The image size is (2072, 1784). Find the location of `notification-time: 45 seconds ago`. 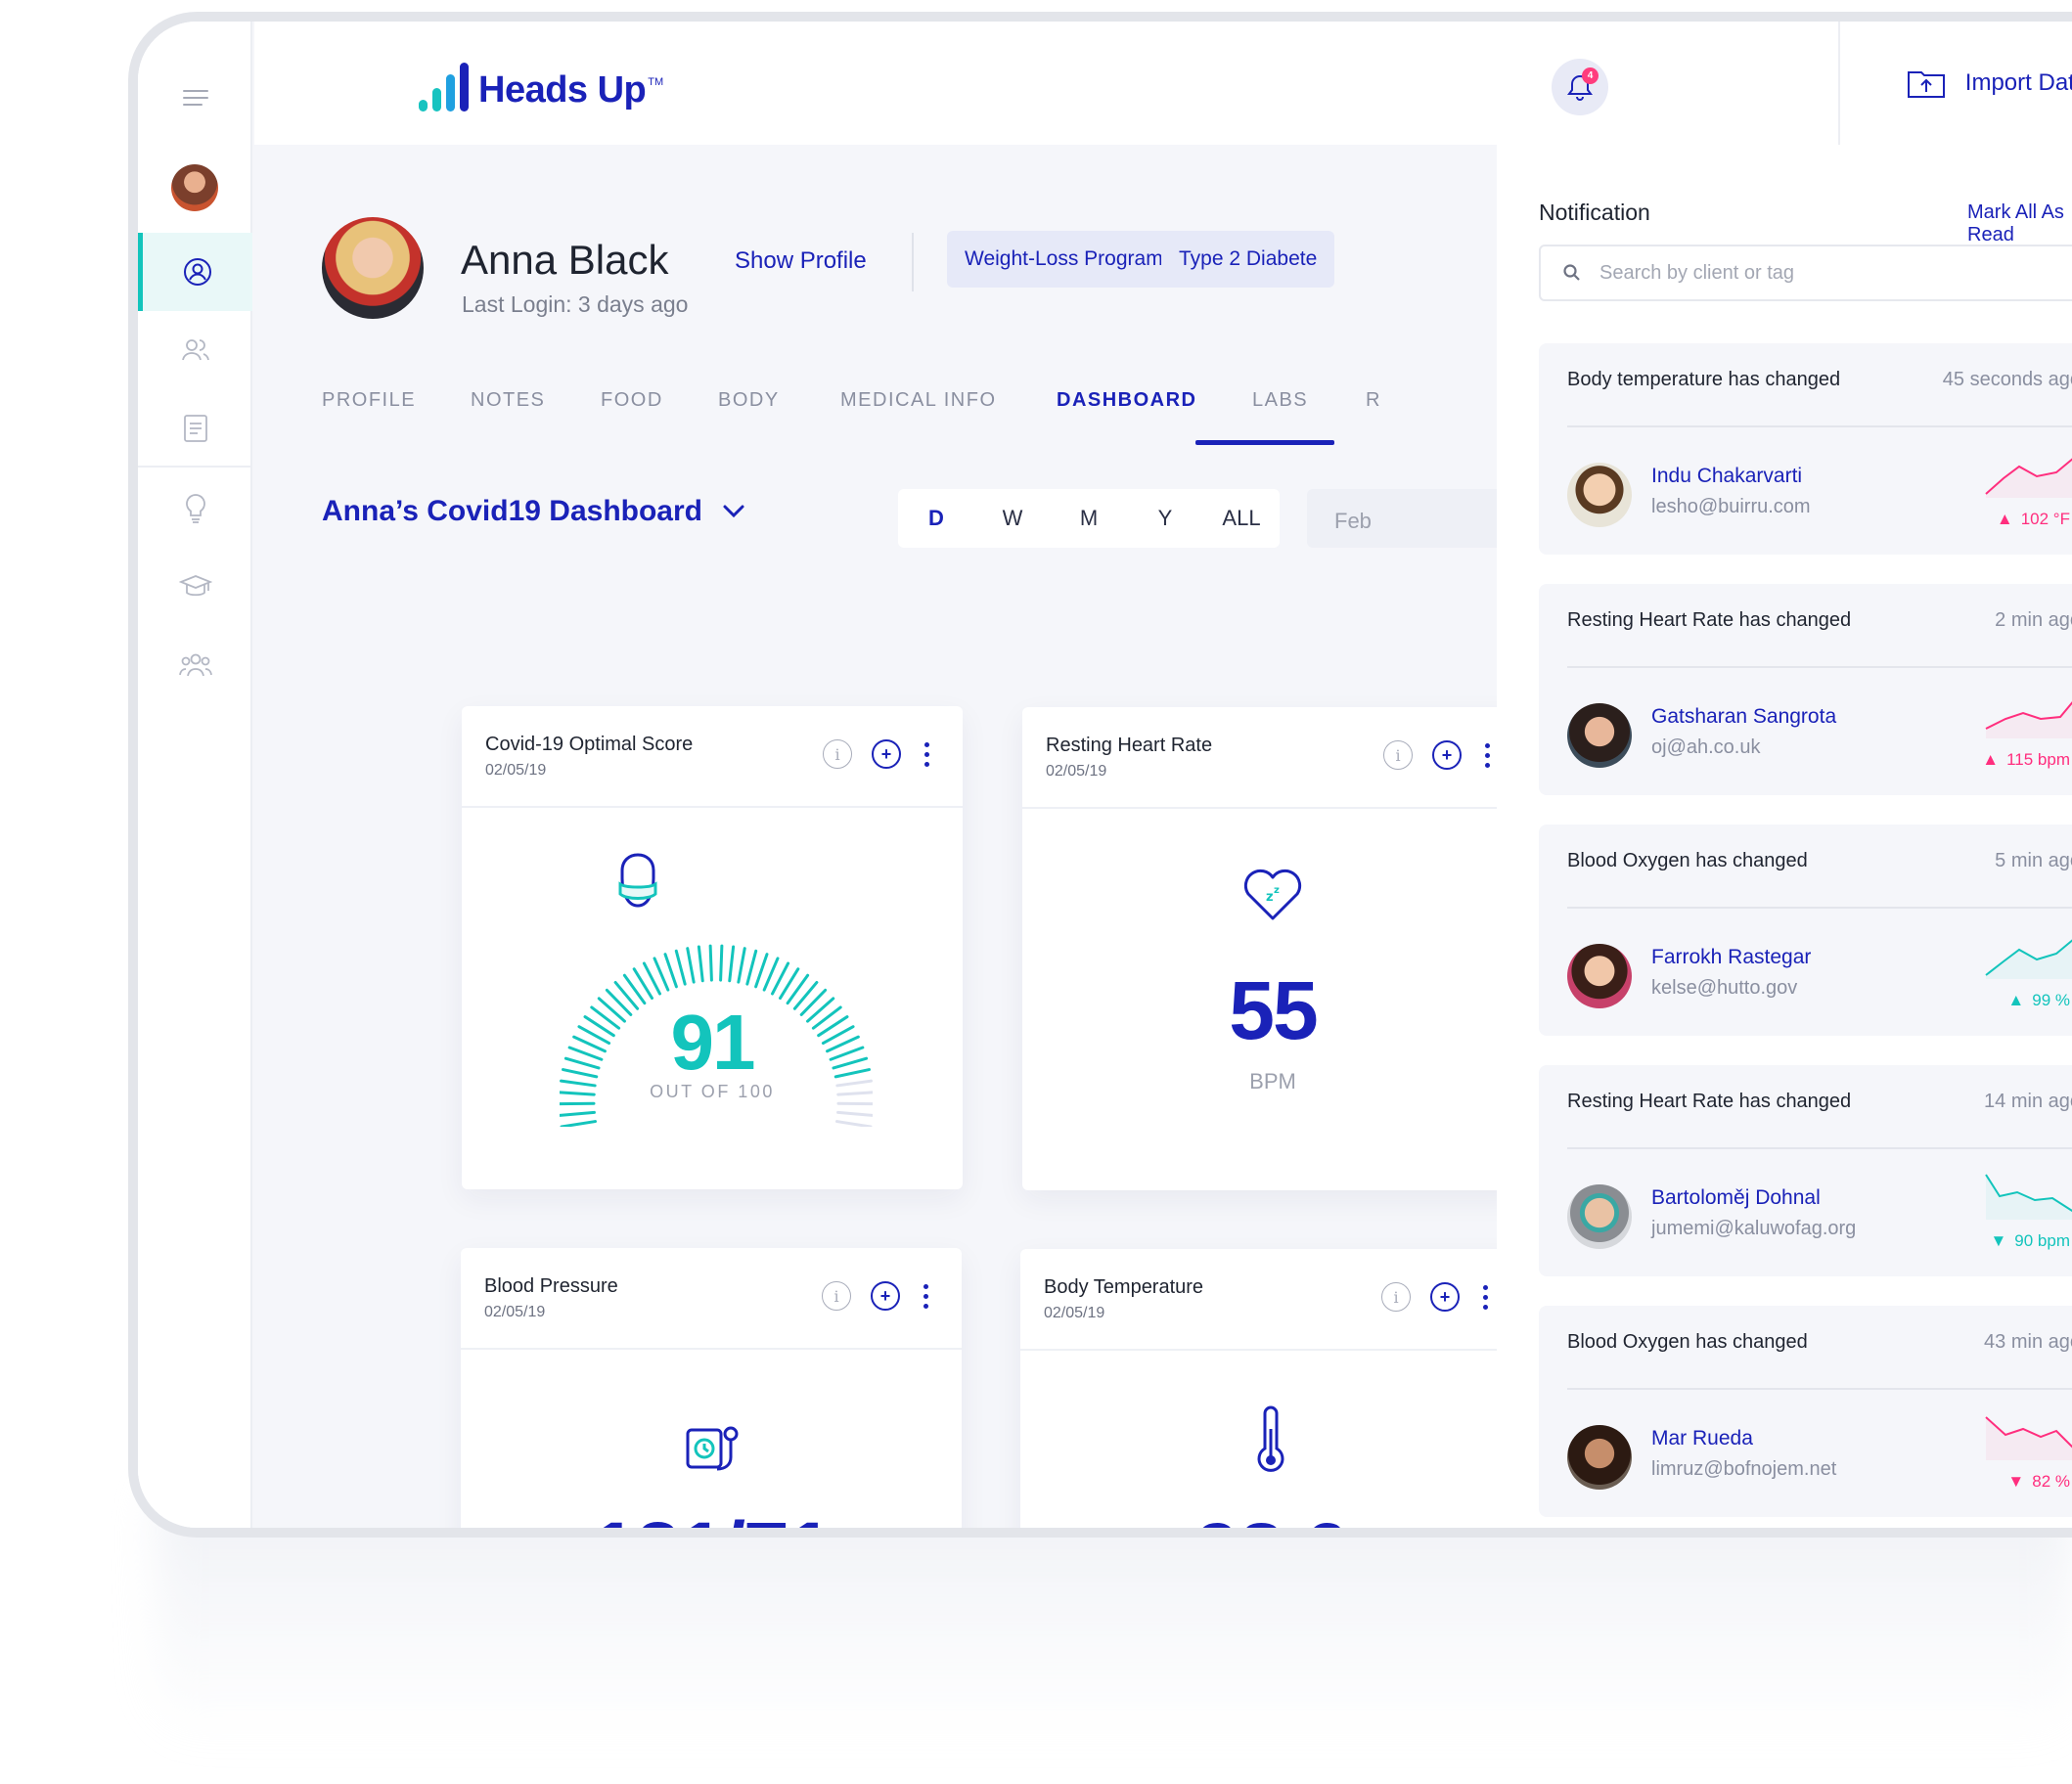

notification-time: 45 seconds ago is located at coordinates (2007, 380).